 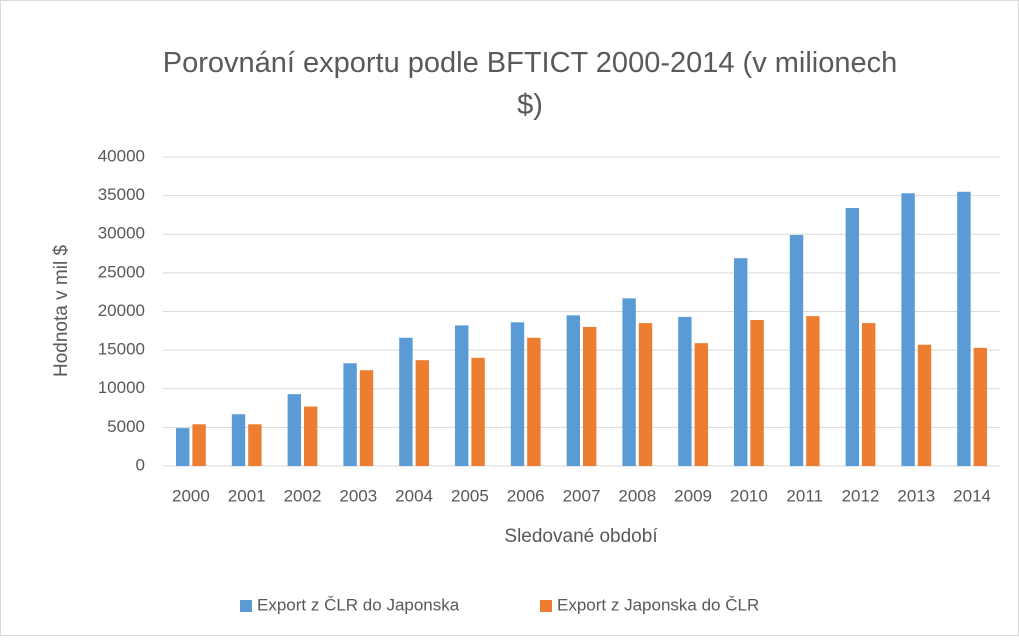 I want to click on x-tick-label: 2007, so click(x=582, y=495).